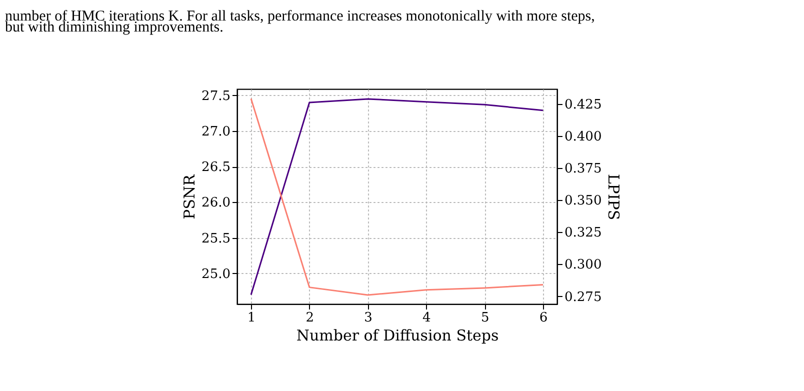 The image size is (804, 391). Describe the element at coordinates (216, 132) in the screenshot. I see `y-tick-label: 27.0` at that location.